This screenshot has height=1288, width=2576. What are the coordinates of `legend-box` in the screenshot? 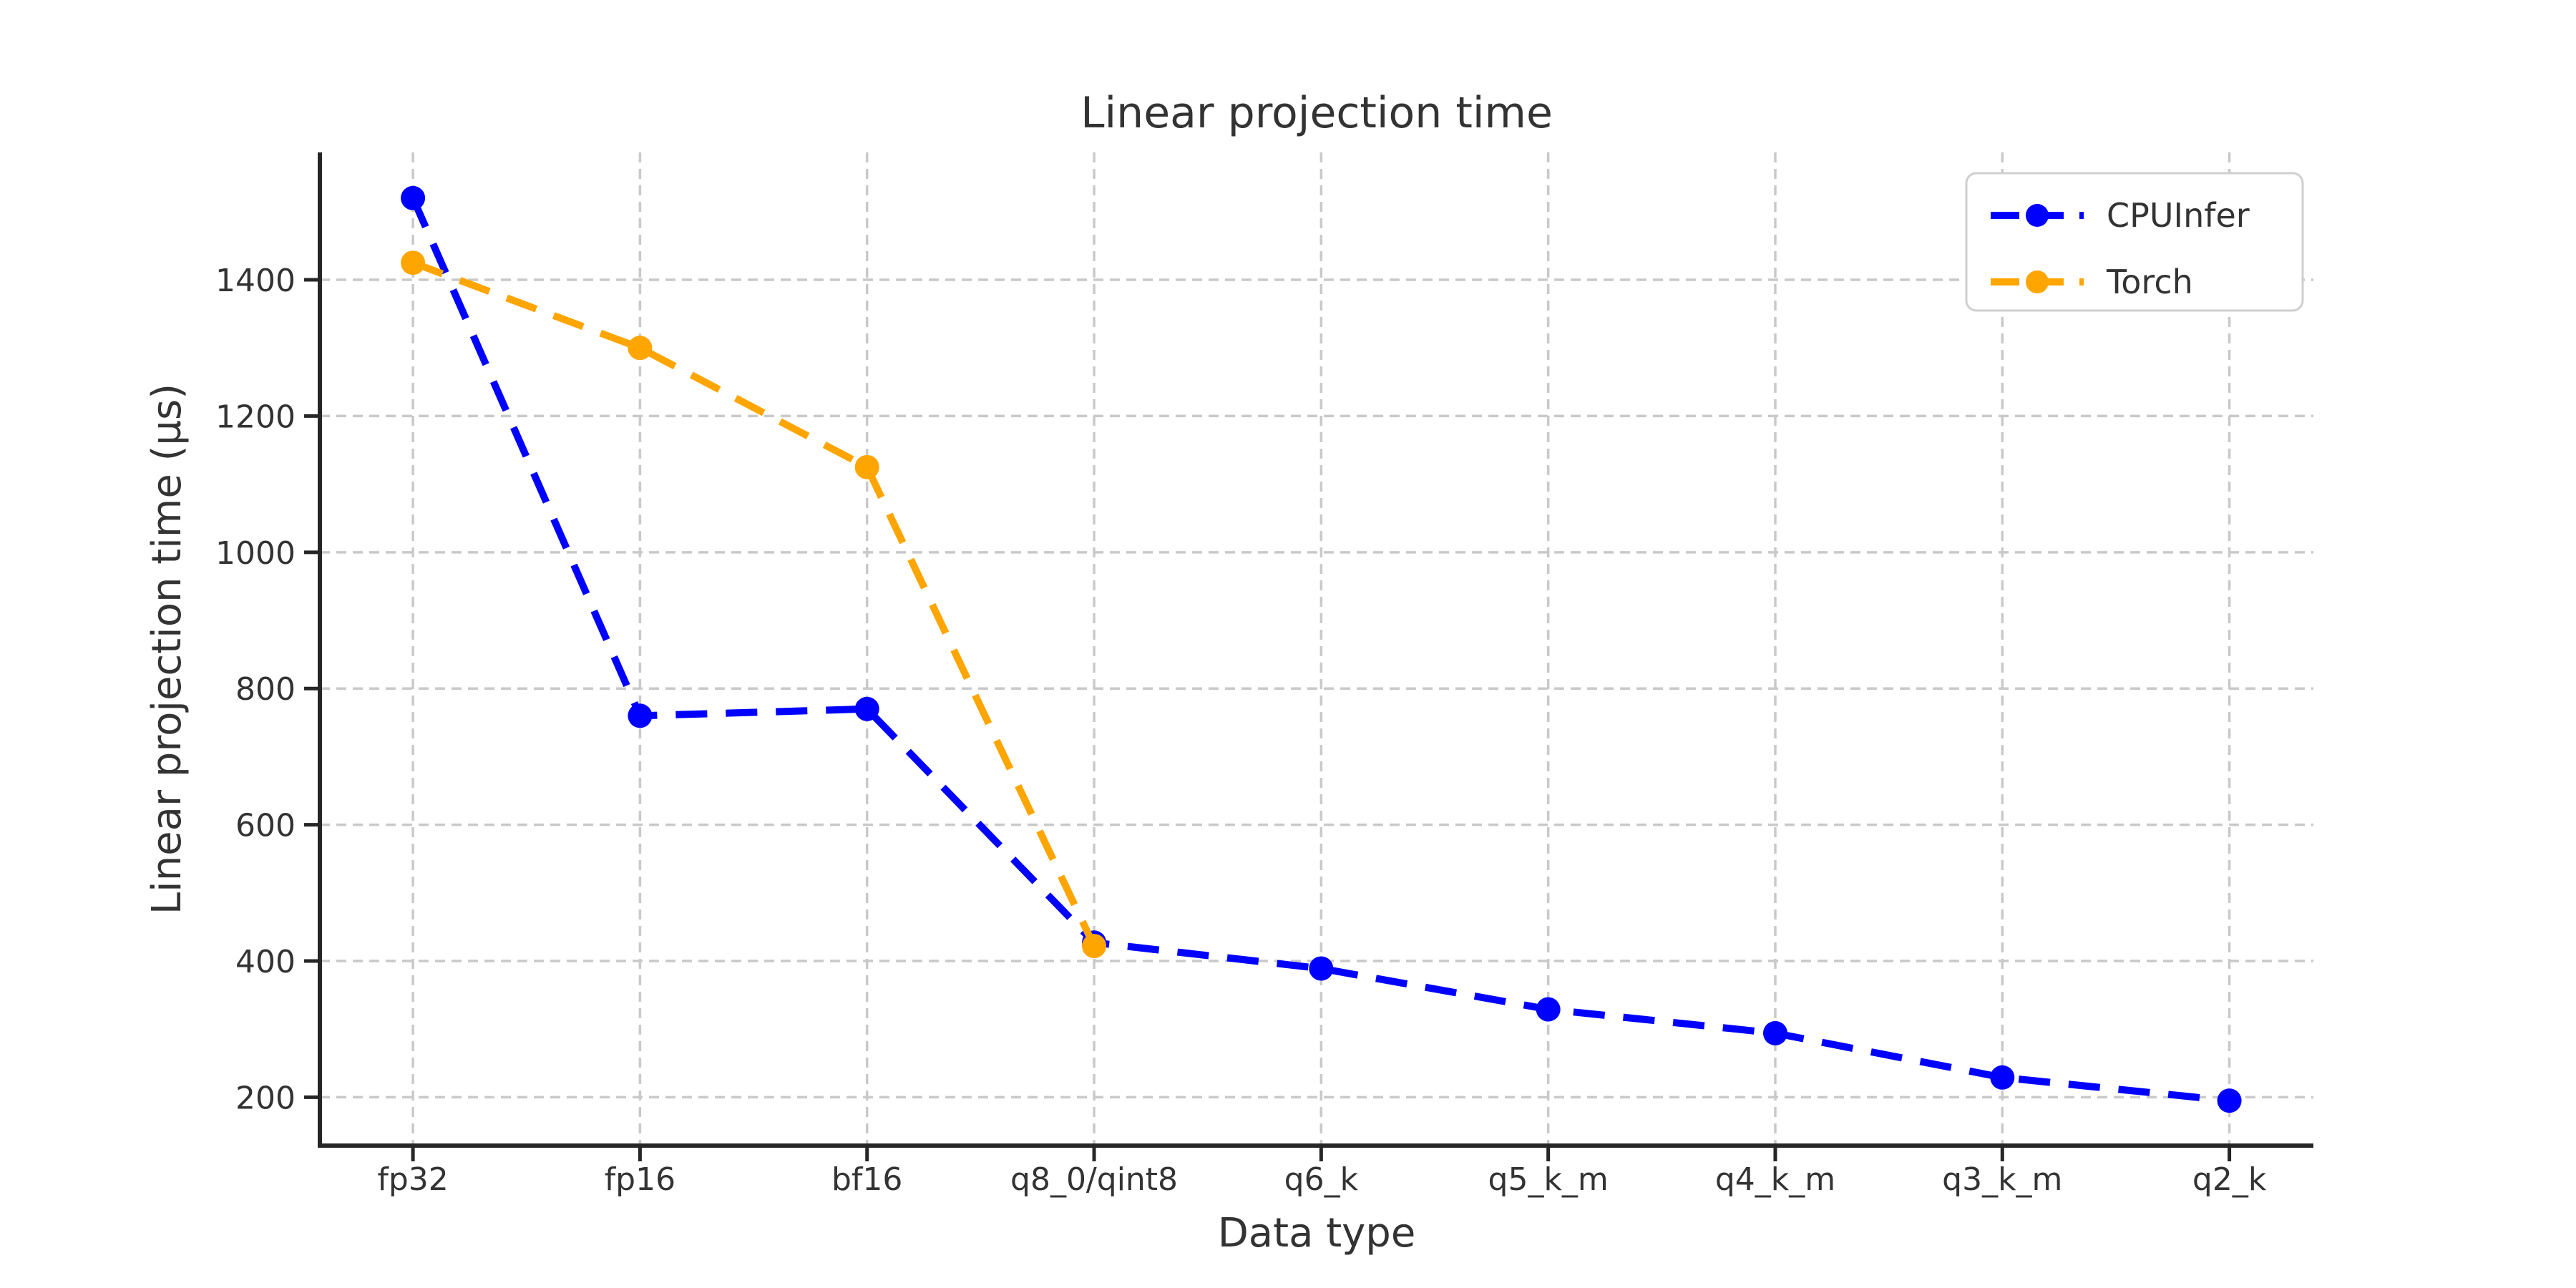 It's located at (2134, 242).